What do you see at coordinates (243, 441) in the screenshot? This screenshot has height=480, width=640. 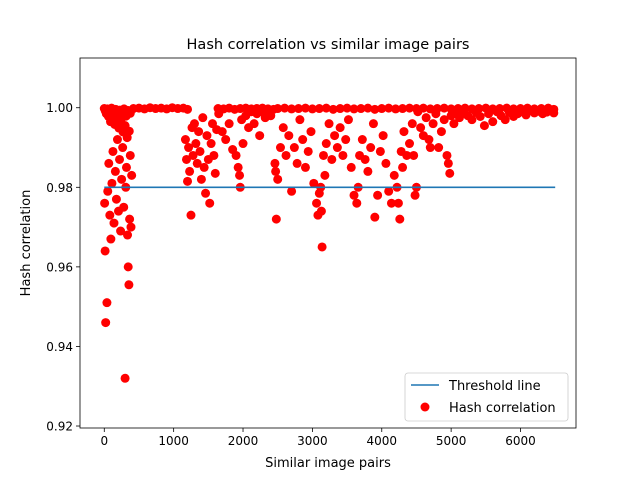 I see `x-tick-label: 2000` at bounding box center [243, 441].